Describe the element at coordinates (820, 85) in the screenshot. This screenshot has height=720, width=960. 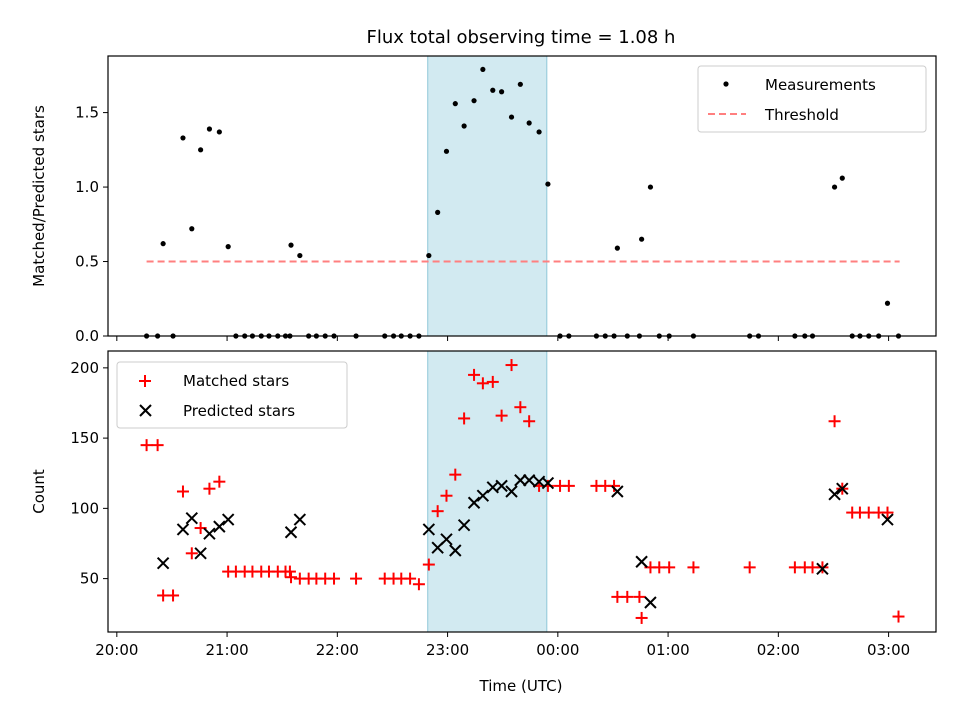
I see `legend-measurements-label: Measurements` at that location.